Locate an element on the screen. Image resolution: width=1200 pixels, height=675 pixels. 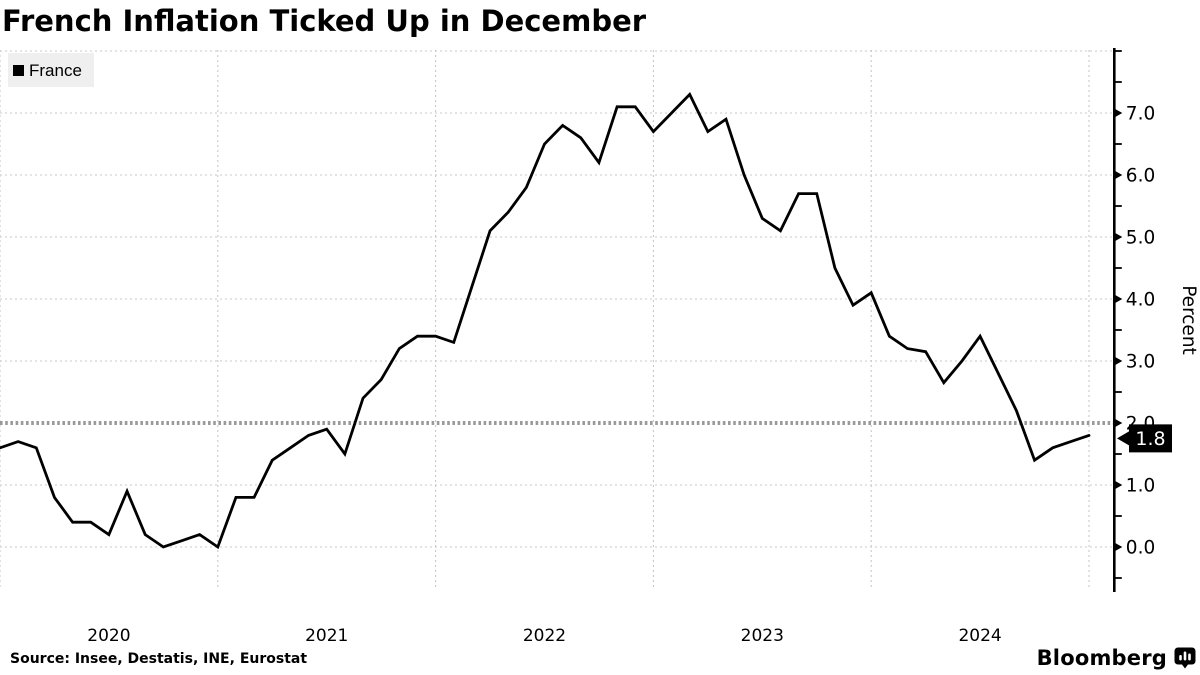
y-tick-label: 7.0 is located at coordinates (1140, 113).